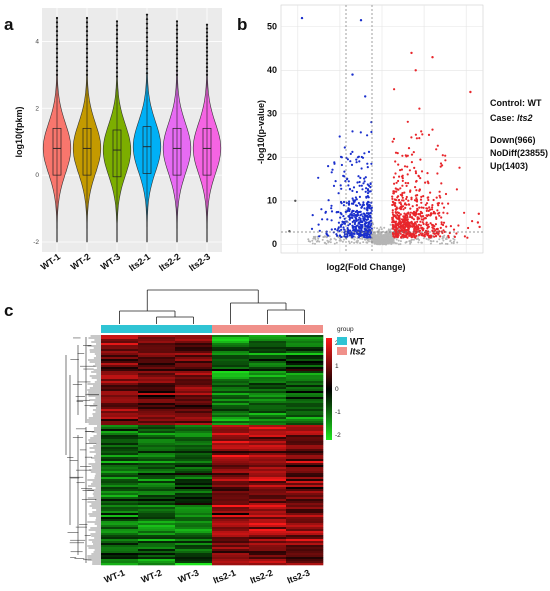 The width and height of the screenshot is (550, 591). What do you see at coordinates (152, 576) in the screenshot?
I see `heatmap-column-label: WT-2` at bounding box center [152, 576].